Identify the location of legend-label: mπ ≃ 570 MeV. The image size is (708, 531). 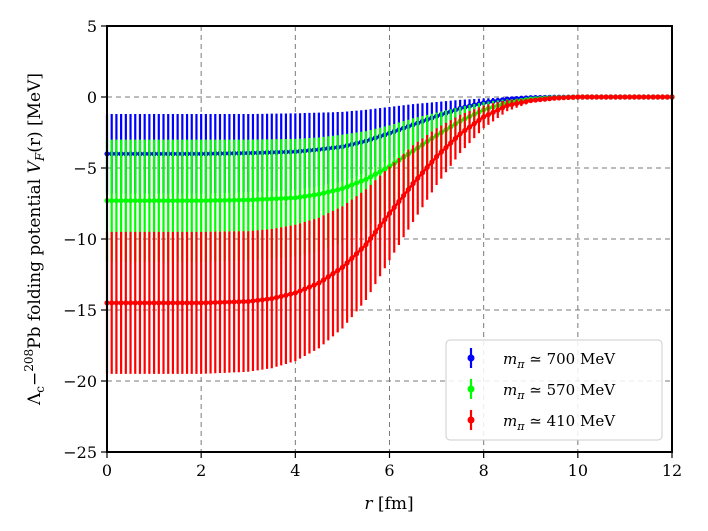
(559, 391).